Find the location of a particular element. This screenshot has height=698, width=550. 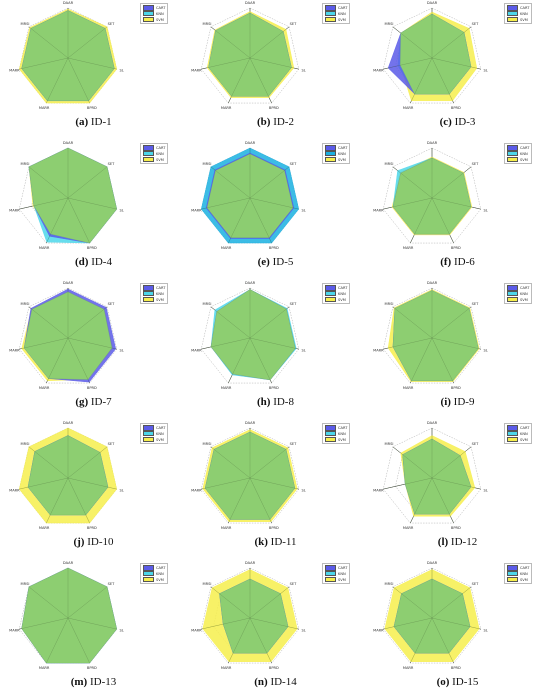

panel-caption: (e) ID-5 is located at coordinates (275, 262).